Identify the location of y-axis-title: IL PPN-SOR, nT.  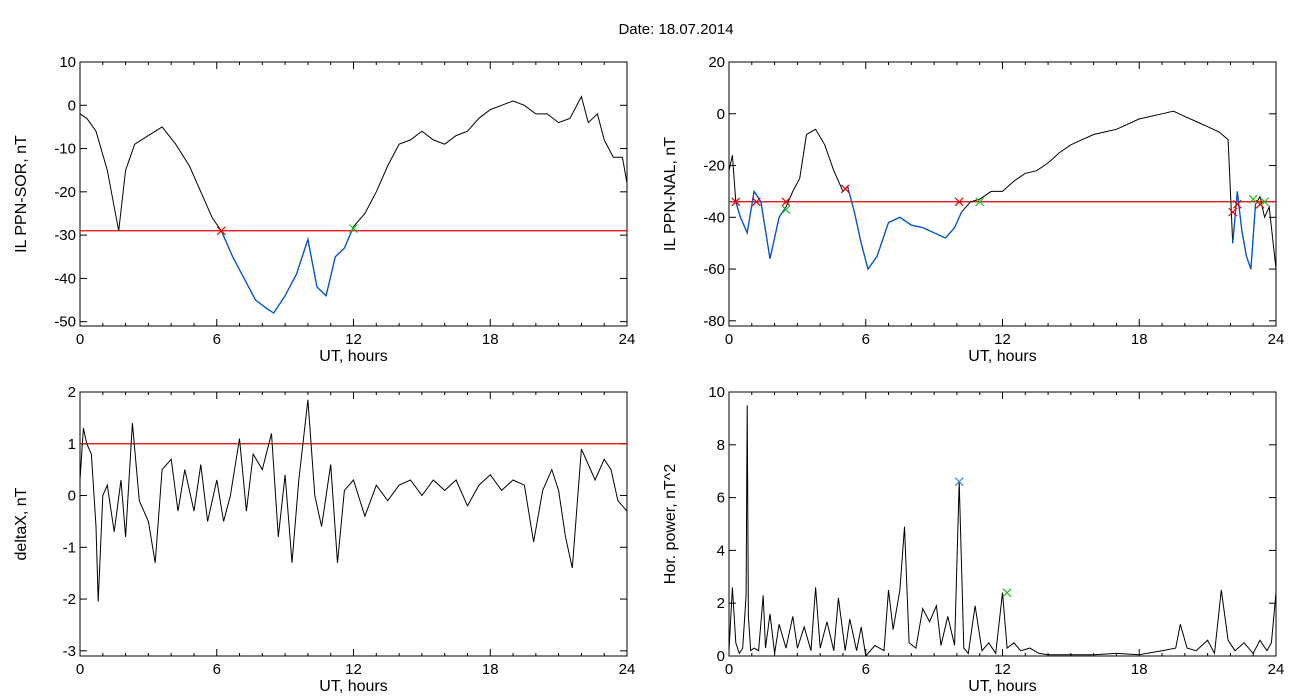
(21, 194).